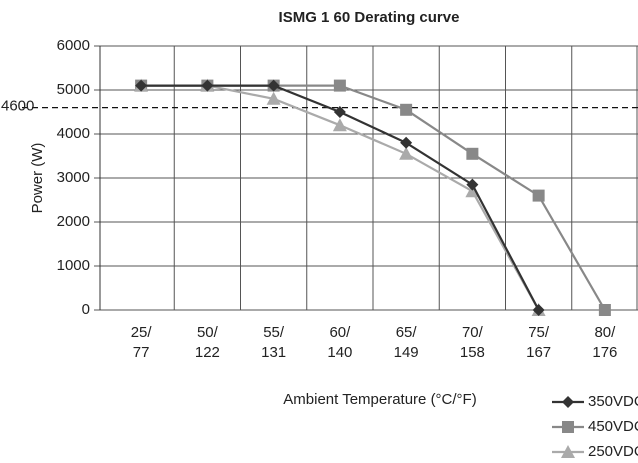  Describe the element at coordinates (406, 342) in the screenshot. I see `x-tick-label: 65/ 149` at that location.